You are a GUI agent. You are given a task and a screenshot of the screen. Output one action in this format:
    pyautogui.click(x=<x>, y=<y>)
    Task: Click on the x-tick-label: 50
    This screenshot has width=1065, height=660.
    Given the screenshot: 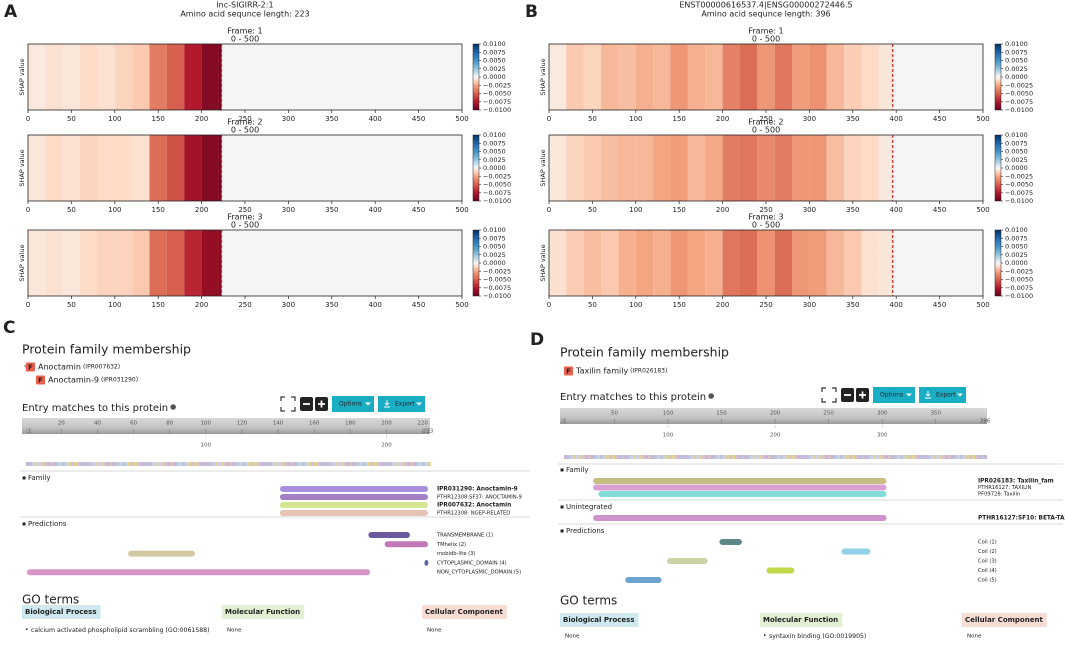 What is the action you would take?
    pyautogui.click(x=71, y=210)
    